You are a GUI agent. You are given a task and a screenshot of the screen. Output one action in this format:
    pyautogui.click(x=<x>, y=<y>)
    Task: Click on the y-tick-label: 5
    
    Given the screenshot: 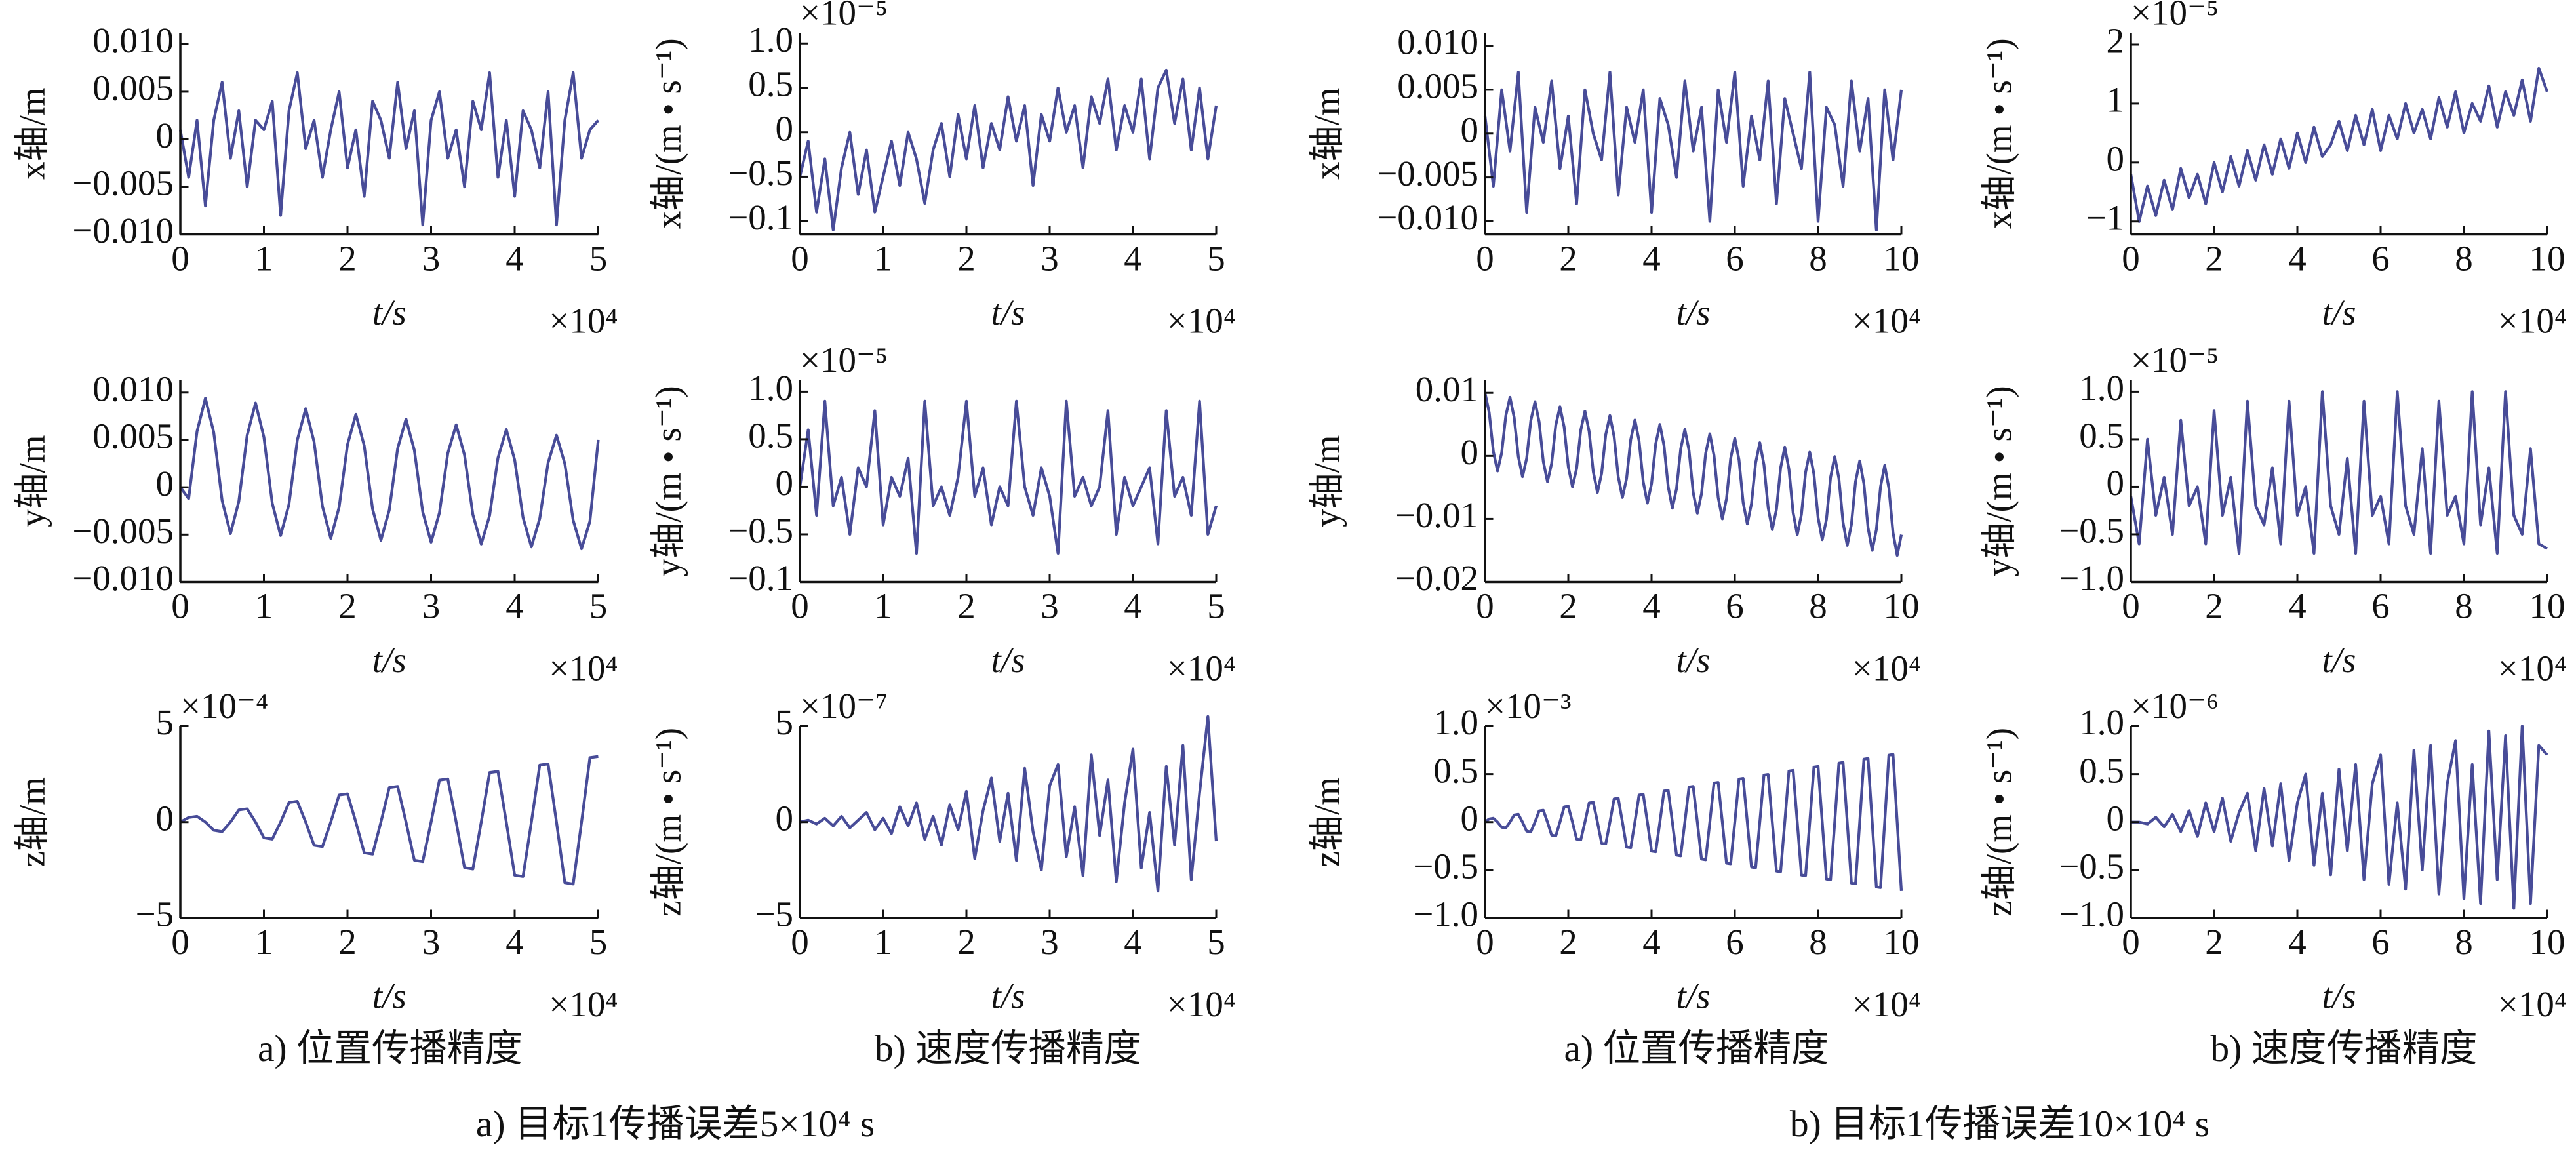 What is the action you would take?
    pyautogui.click(x=165, y=722)
    